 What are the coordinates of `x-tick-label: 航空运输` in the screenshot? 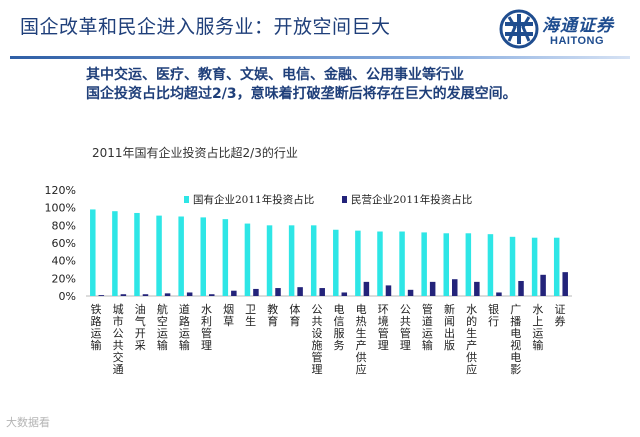 It's located at (162, 327).